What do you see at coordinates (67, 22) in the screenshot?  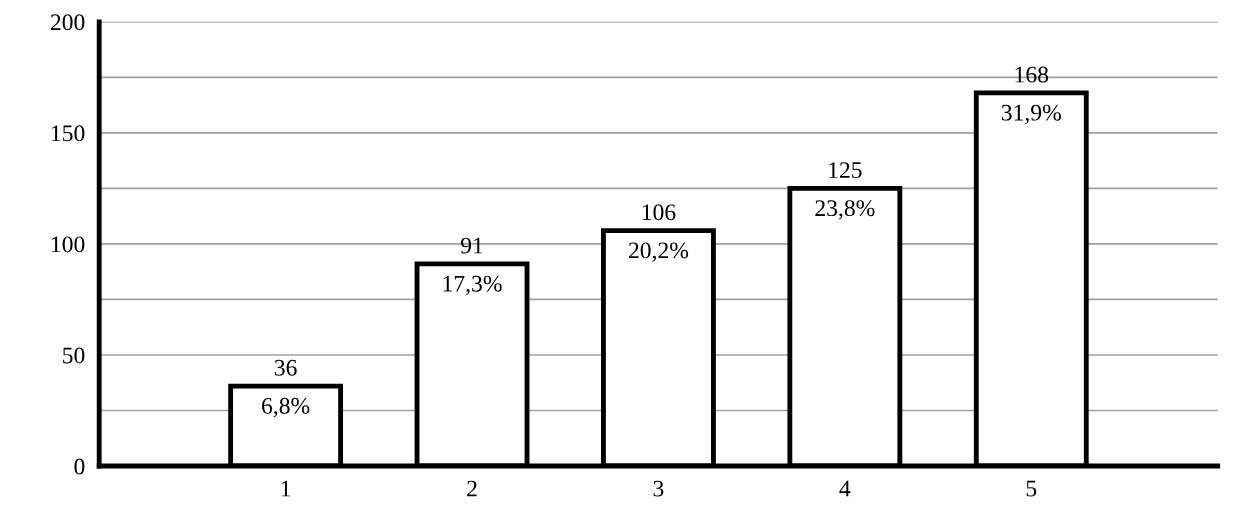 I see `y-tick-label: 200` at bounding box center [67, 22].